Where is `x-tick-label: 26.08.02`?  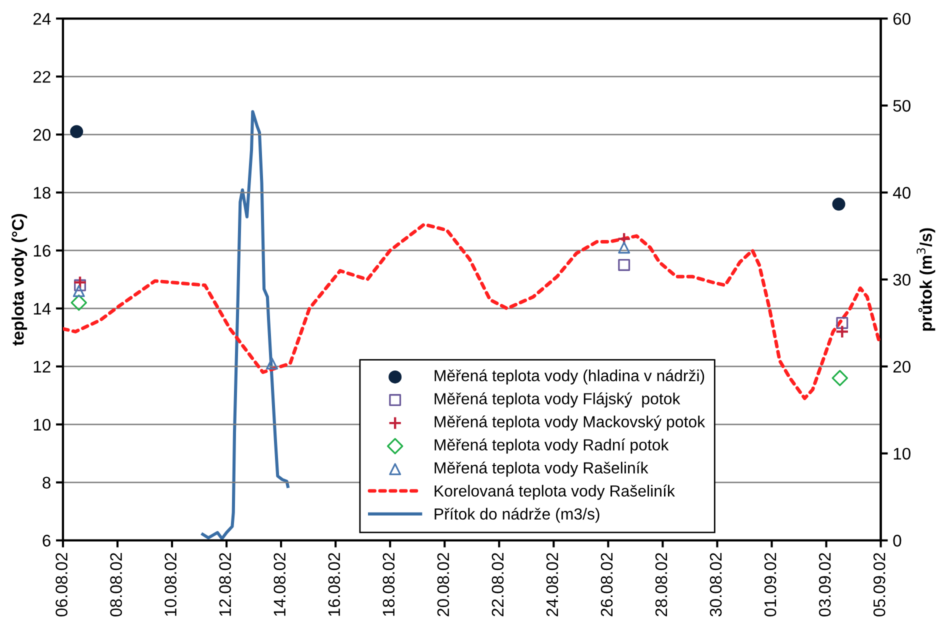 x-tick-label: 26.08.02 is located at coordinates (606, 584).